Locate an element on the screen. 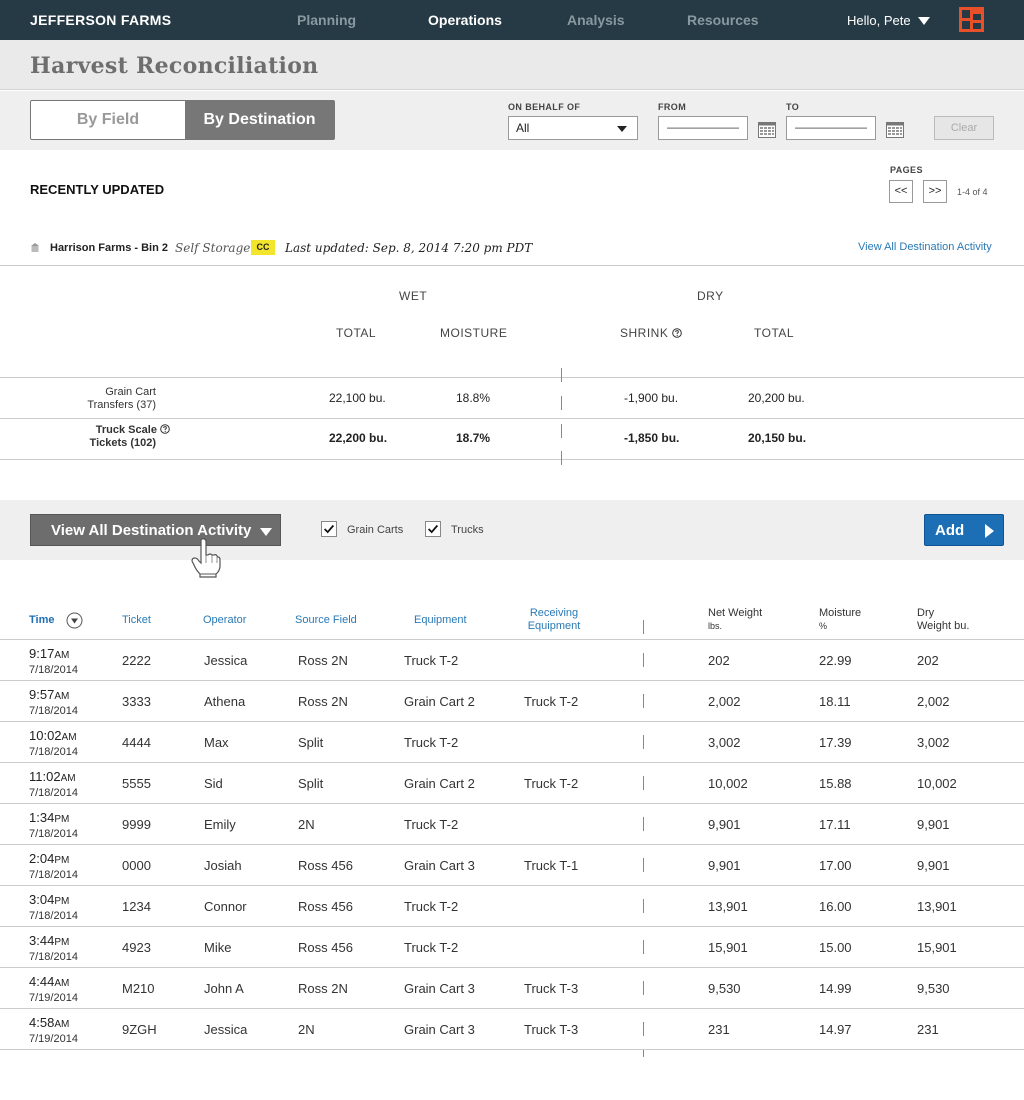 The width and height of the screenshot is (1024, 1100). time-cell: 4:44AM is located at coordinates (49, 981).